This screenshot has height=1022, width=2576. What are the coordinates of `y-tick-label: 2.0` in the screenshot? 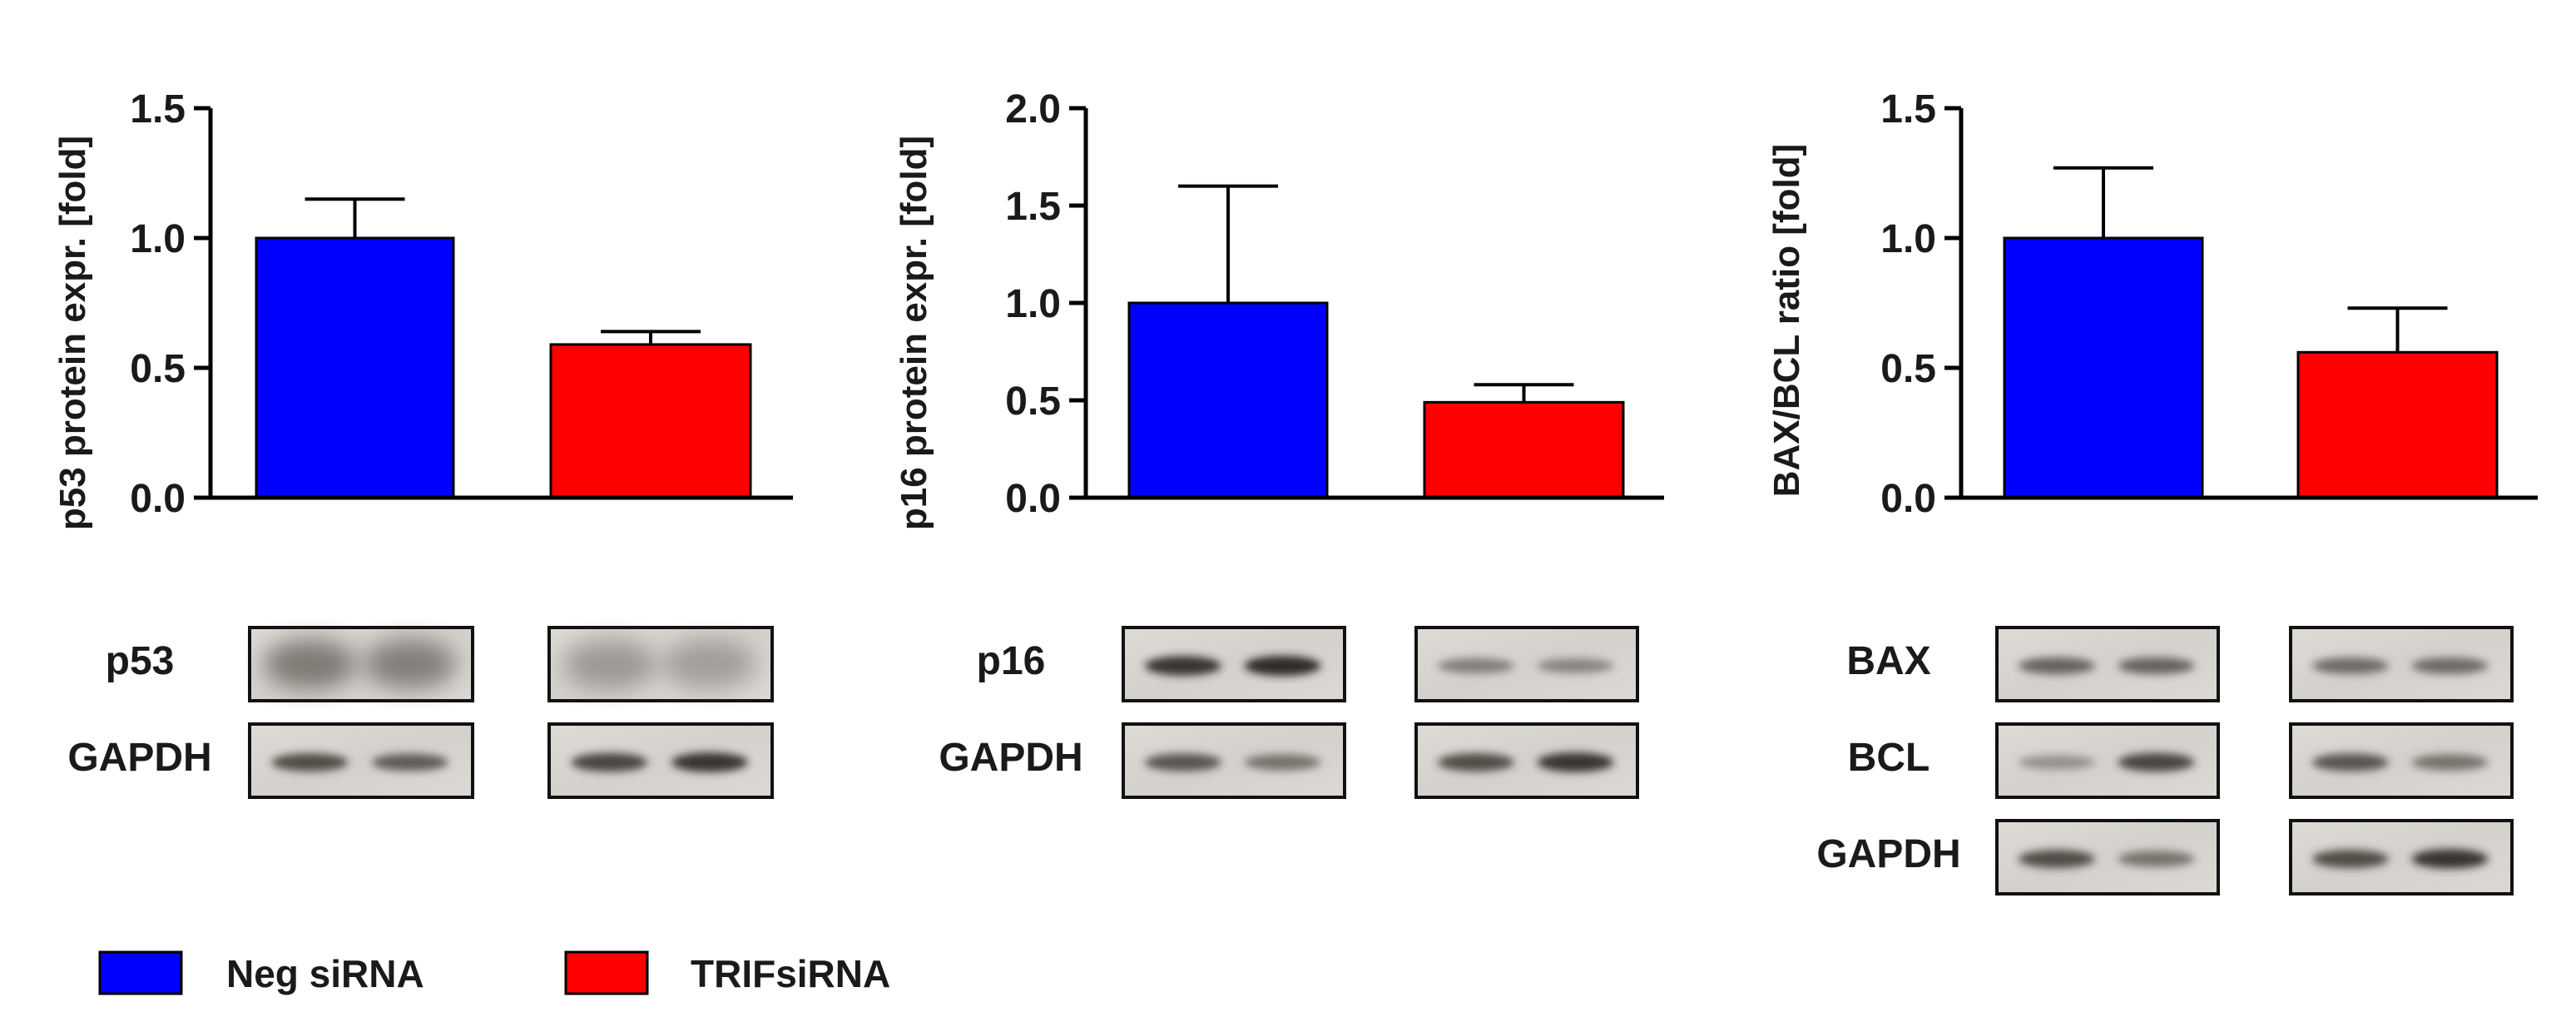 It's located at (1033, 109).